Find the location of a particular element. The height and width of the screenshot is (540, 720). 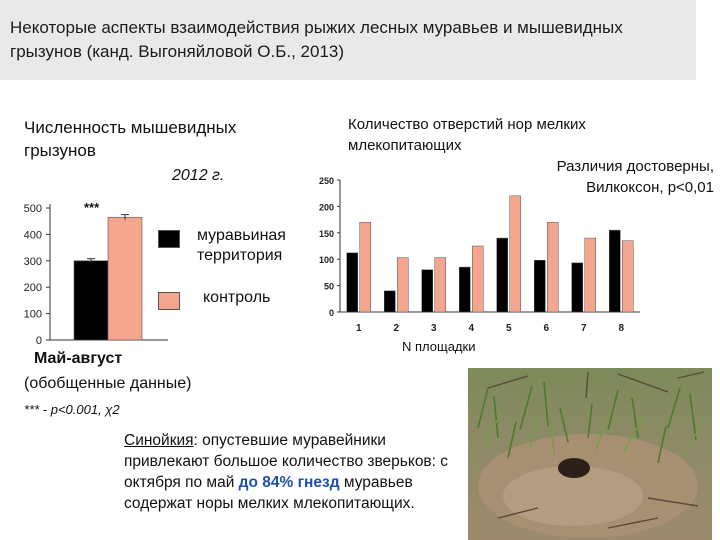

right-chart: 0 50 100 150 200 250 1 2 3 4 5 6 7 8 is located at coordinates (479, 255).